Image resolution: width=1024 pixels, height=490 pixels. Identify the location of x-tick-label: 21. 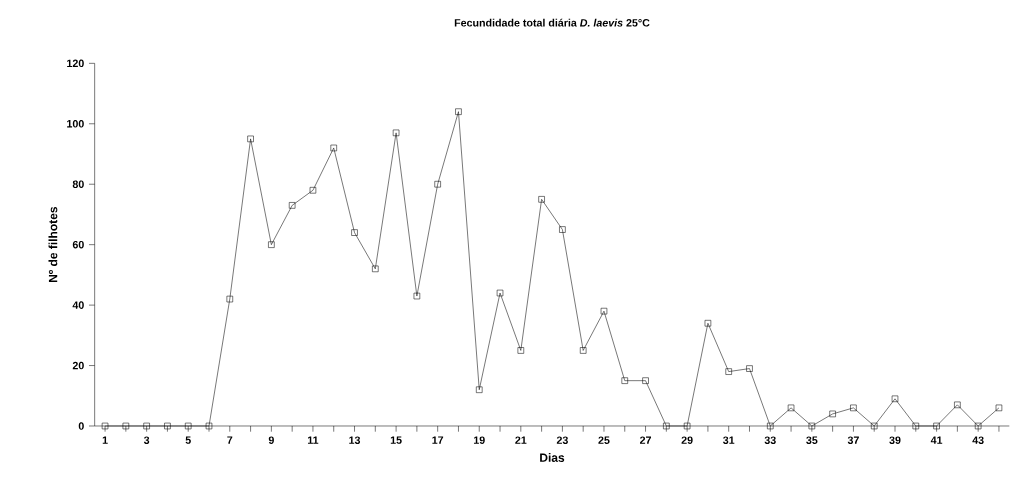
(521, 440).